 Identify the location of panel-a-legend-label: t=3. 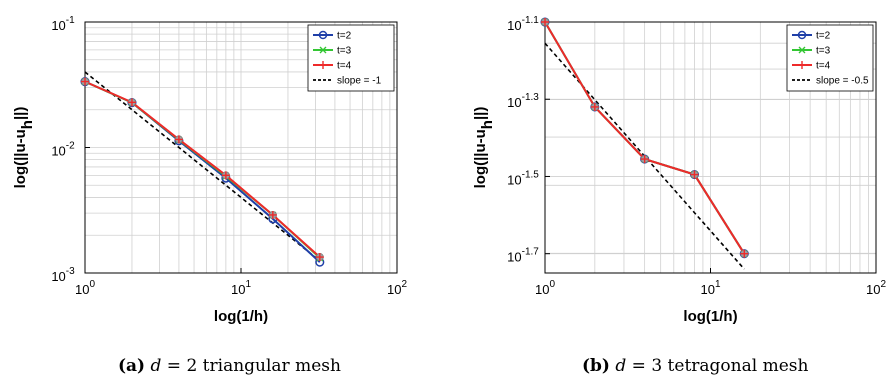
(344, 51).